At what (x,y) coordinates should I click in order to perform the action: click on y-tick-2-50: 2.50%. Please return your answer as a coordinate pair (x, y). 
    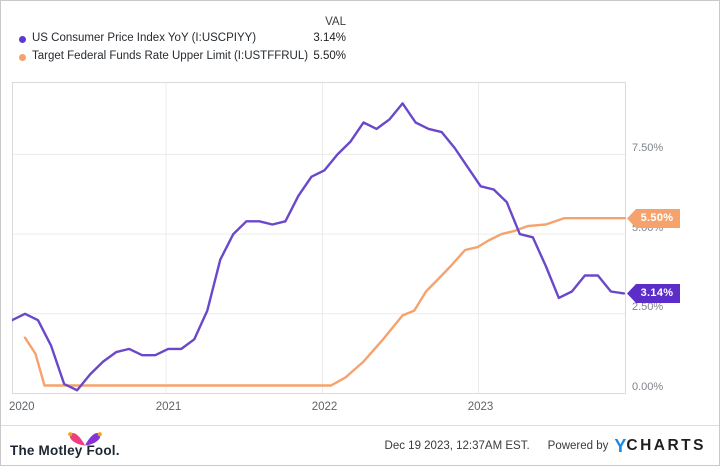
    Looking at the image, I should click on (648, 307).